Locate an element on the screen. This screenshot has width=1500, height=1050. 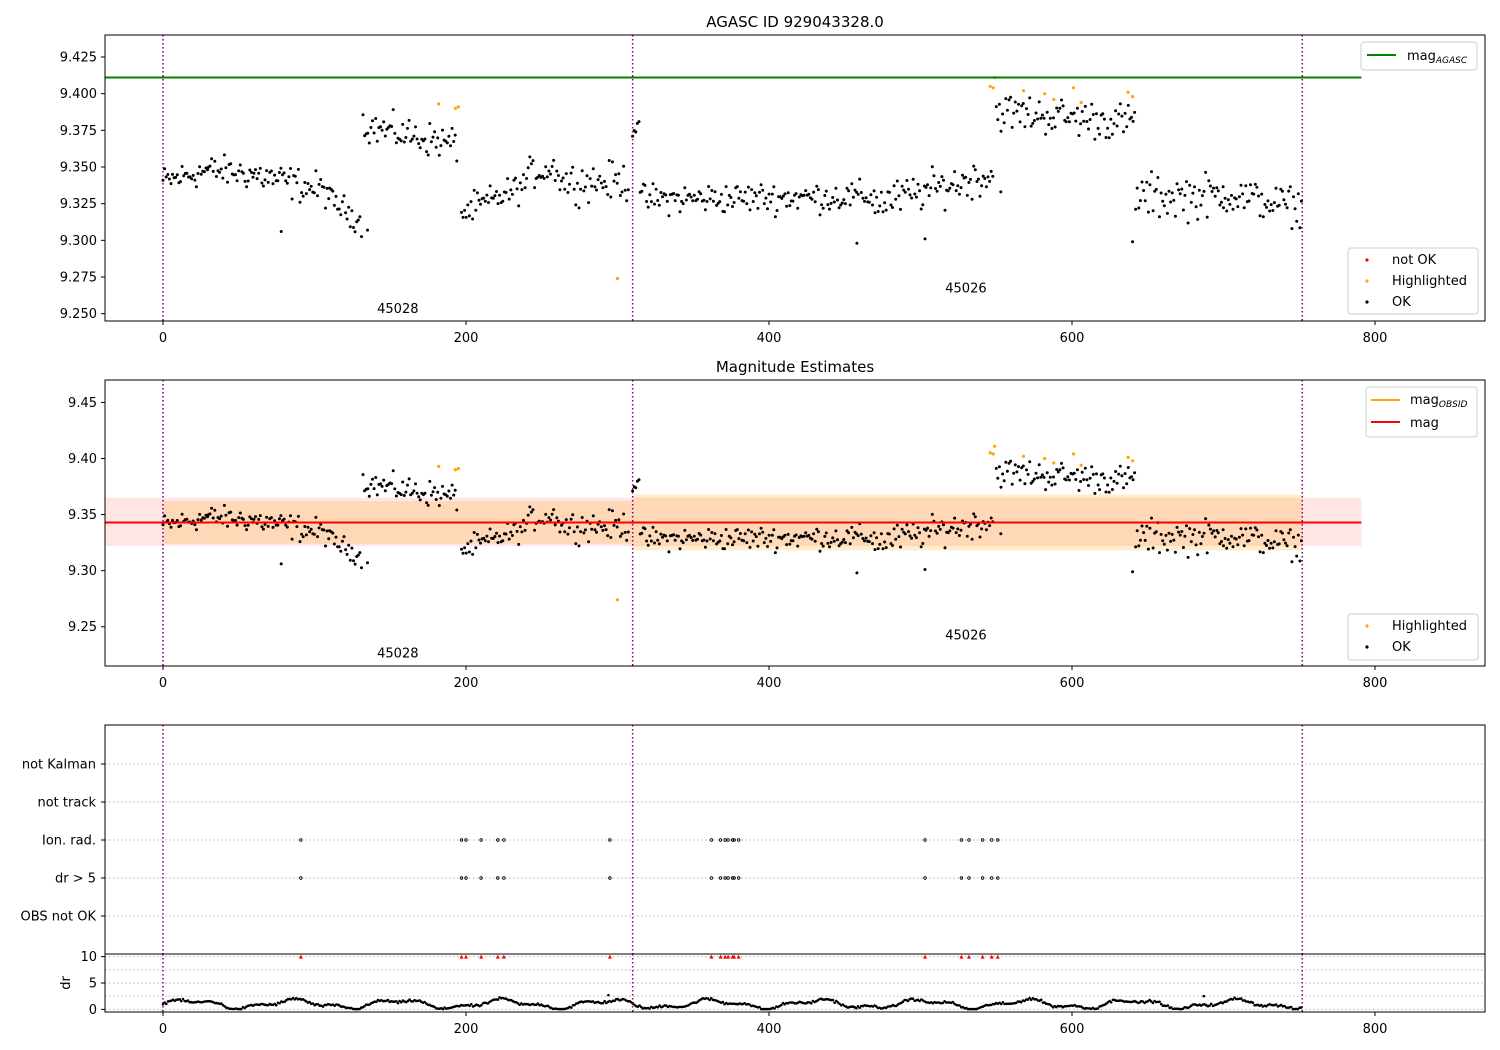
y-tick-label: 9.45 is located at coordinates (82, 403).